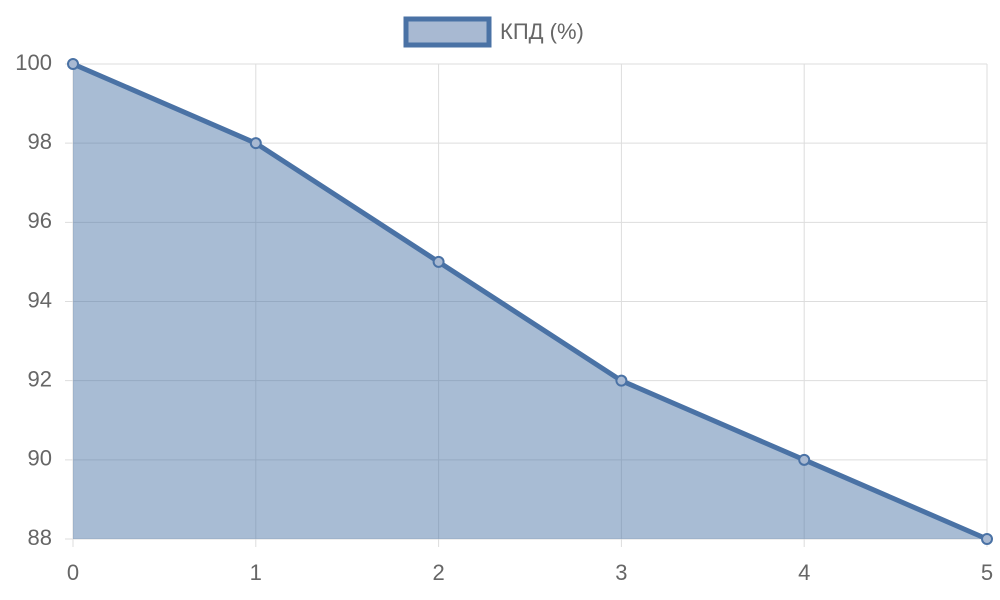  What do you see at coordinates (40, 378) in the screenshot?
I see `y-tick-label: 92` at bounding box center [40, 378].